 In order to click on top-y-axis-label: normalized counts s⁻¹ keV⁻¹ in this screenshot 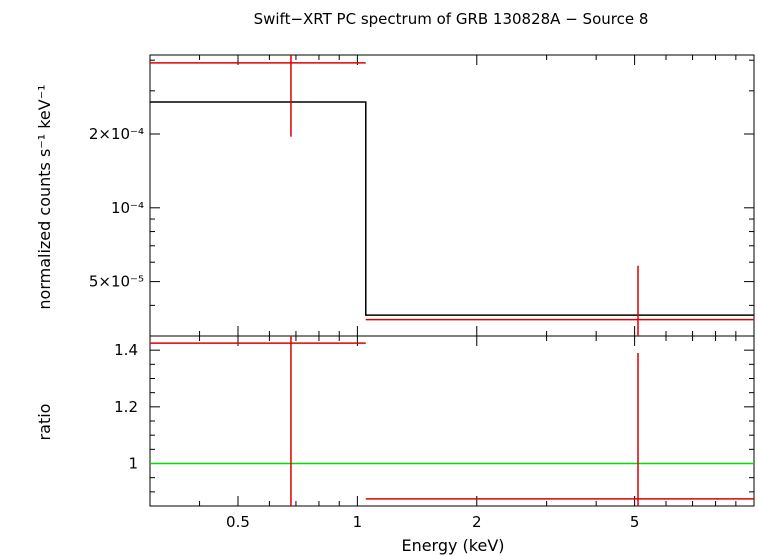, I will do `click(44, 196)`.